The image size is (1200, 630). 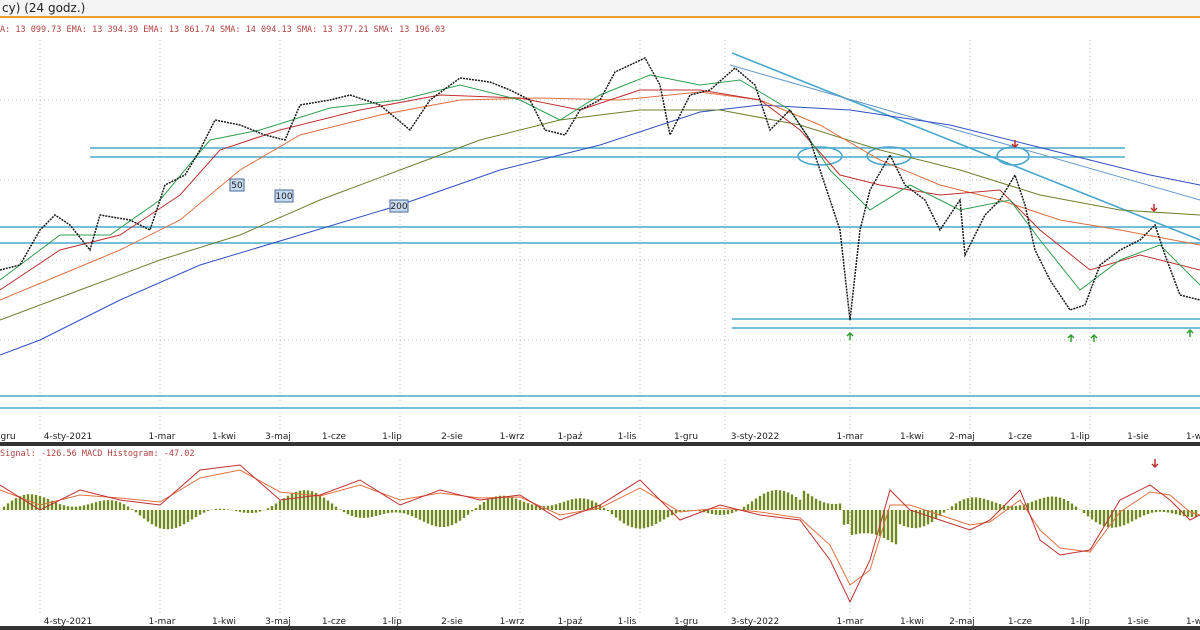 What do you see at coordinates (398, 207) in the screenshot?
I see `ma-label: 200` at bounding box center [398, 207].